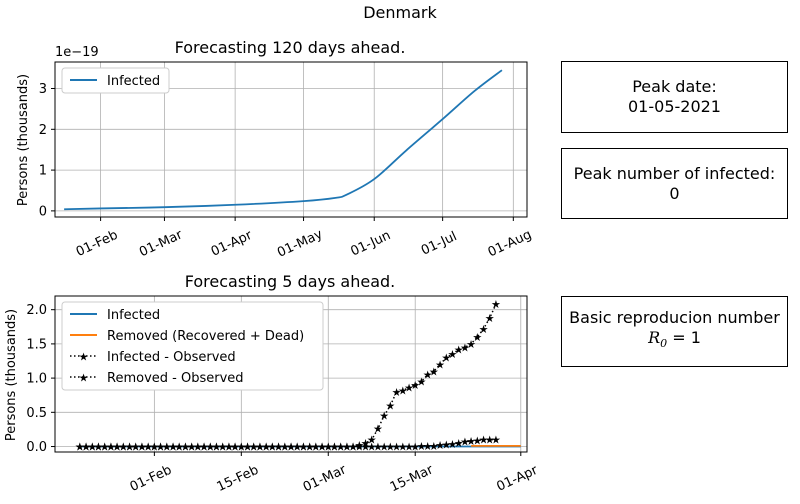  I want to click on y-tick-label: 1.0, so click(36, 379).